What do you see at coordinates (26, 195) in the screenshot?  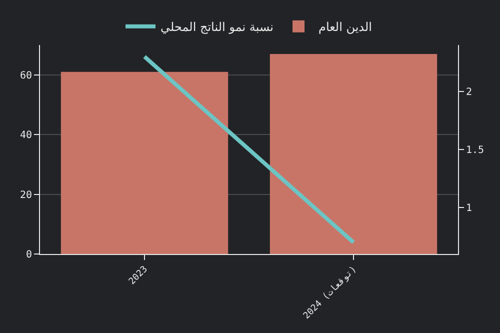 I see `y-tick-label: 20` at bounding box center [26, 195].